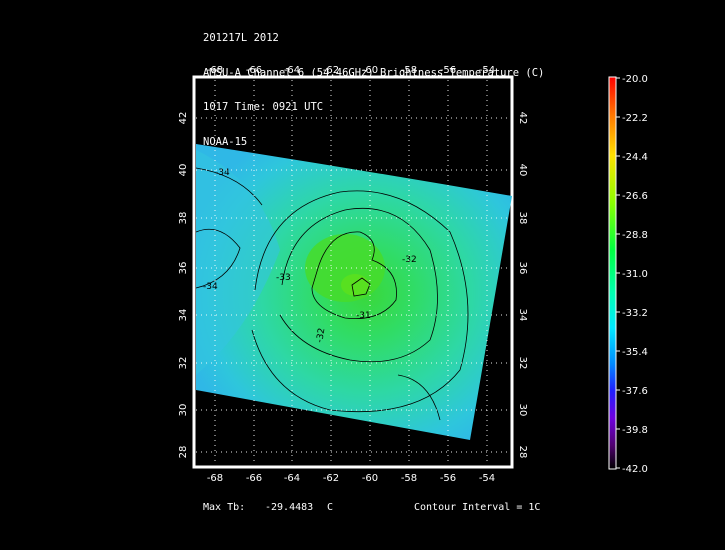  I want to click on contour-label: -31, so click(363, 316).